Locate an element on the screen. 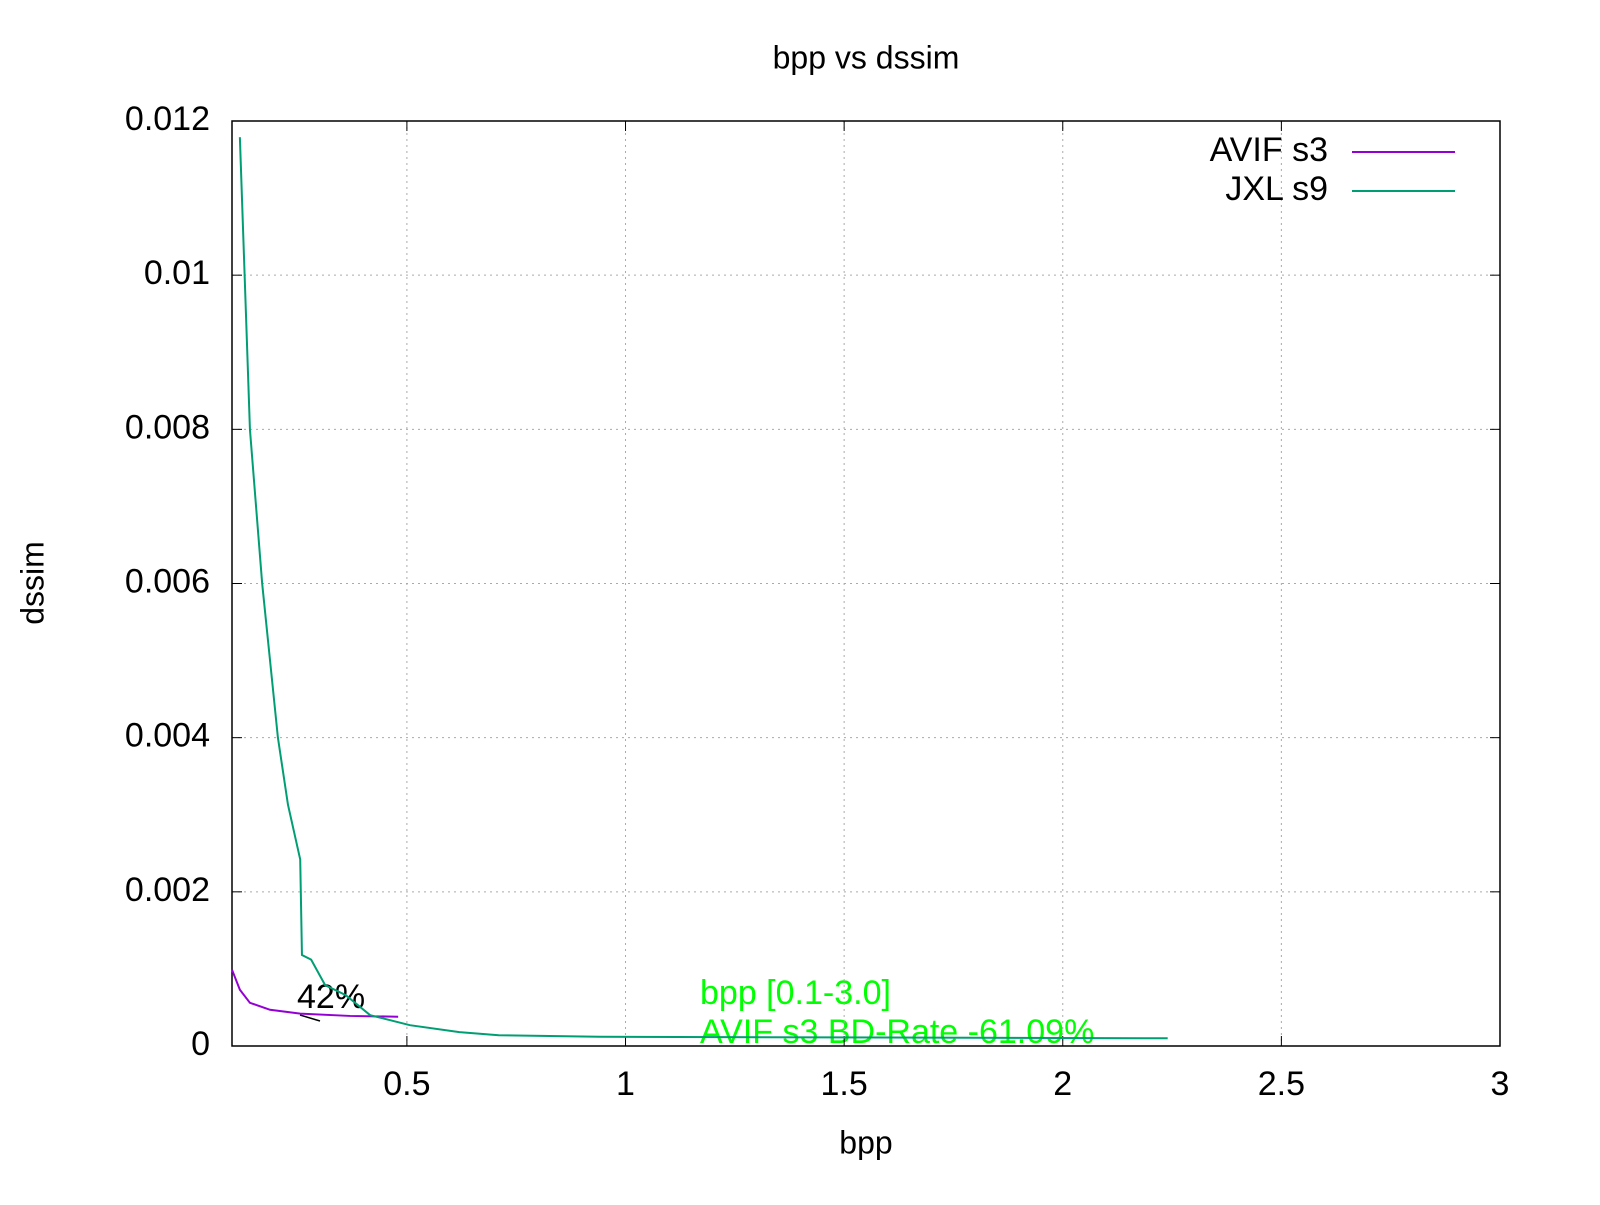 The width and height of the screenshot is (1600, 1205). series-line is located at coordinates (315, 993).